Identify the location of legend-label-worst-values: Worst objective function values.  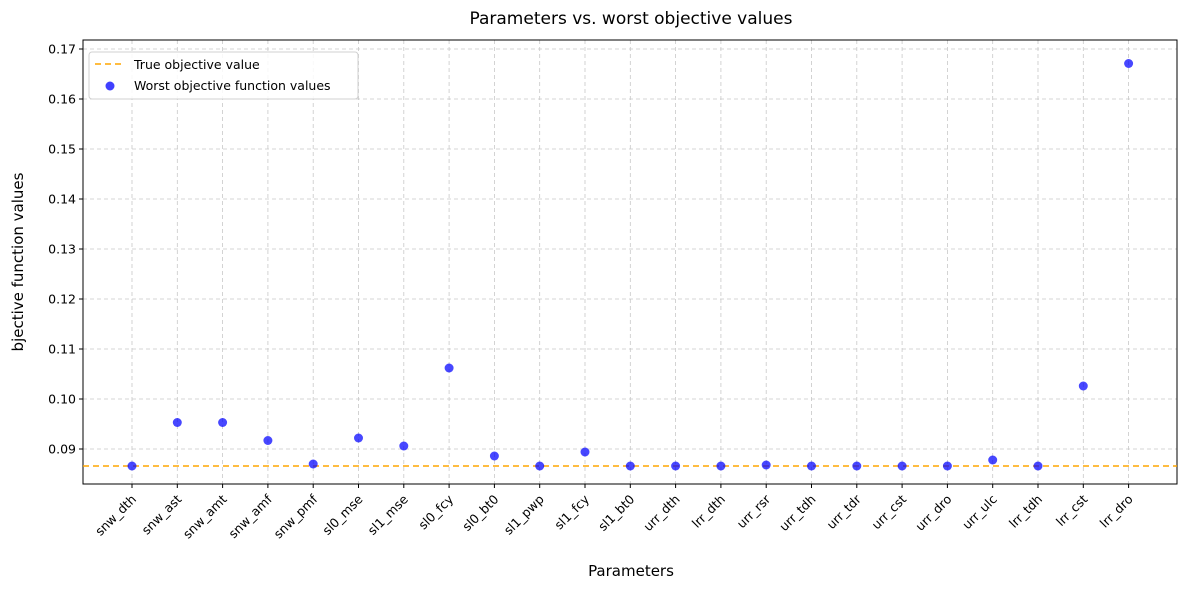
(232, 85).